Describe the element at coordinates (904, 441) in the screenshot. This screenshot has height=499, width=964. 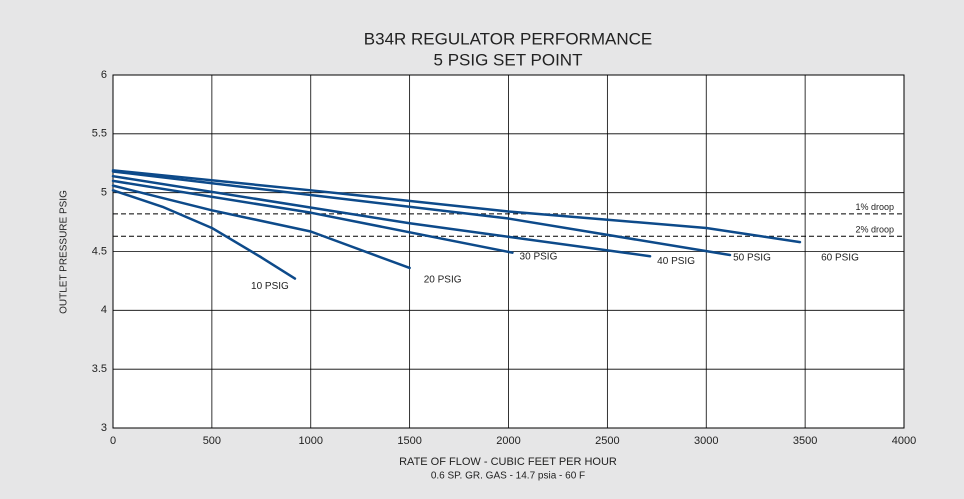
I see `x-tick-label: 4000` at that location.